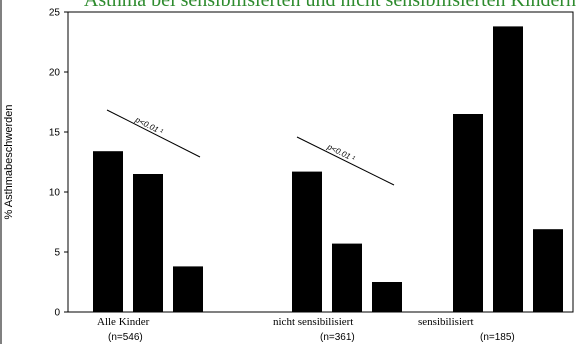 The width and height of the screenshot is (585, 344). What do you see at coordinates (337, 337) in the screenshot?
I see `category-n-label: (n=361)` at bounding box center [337, 337].